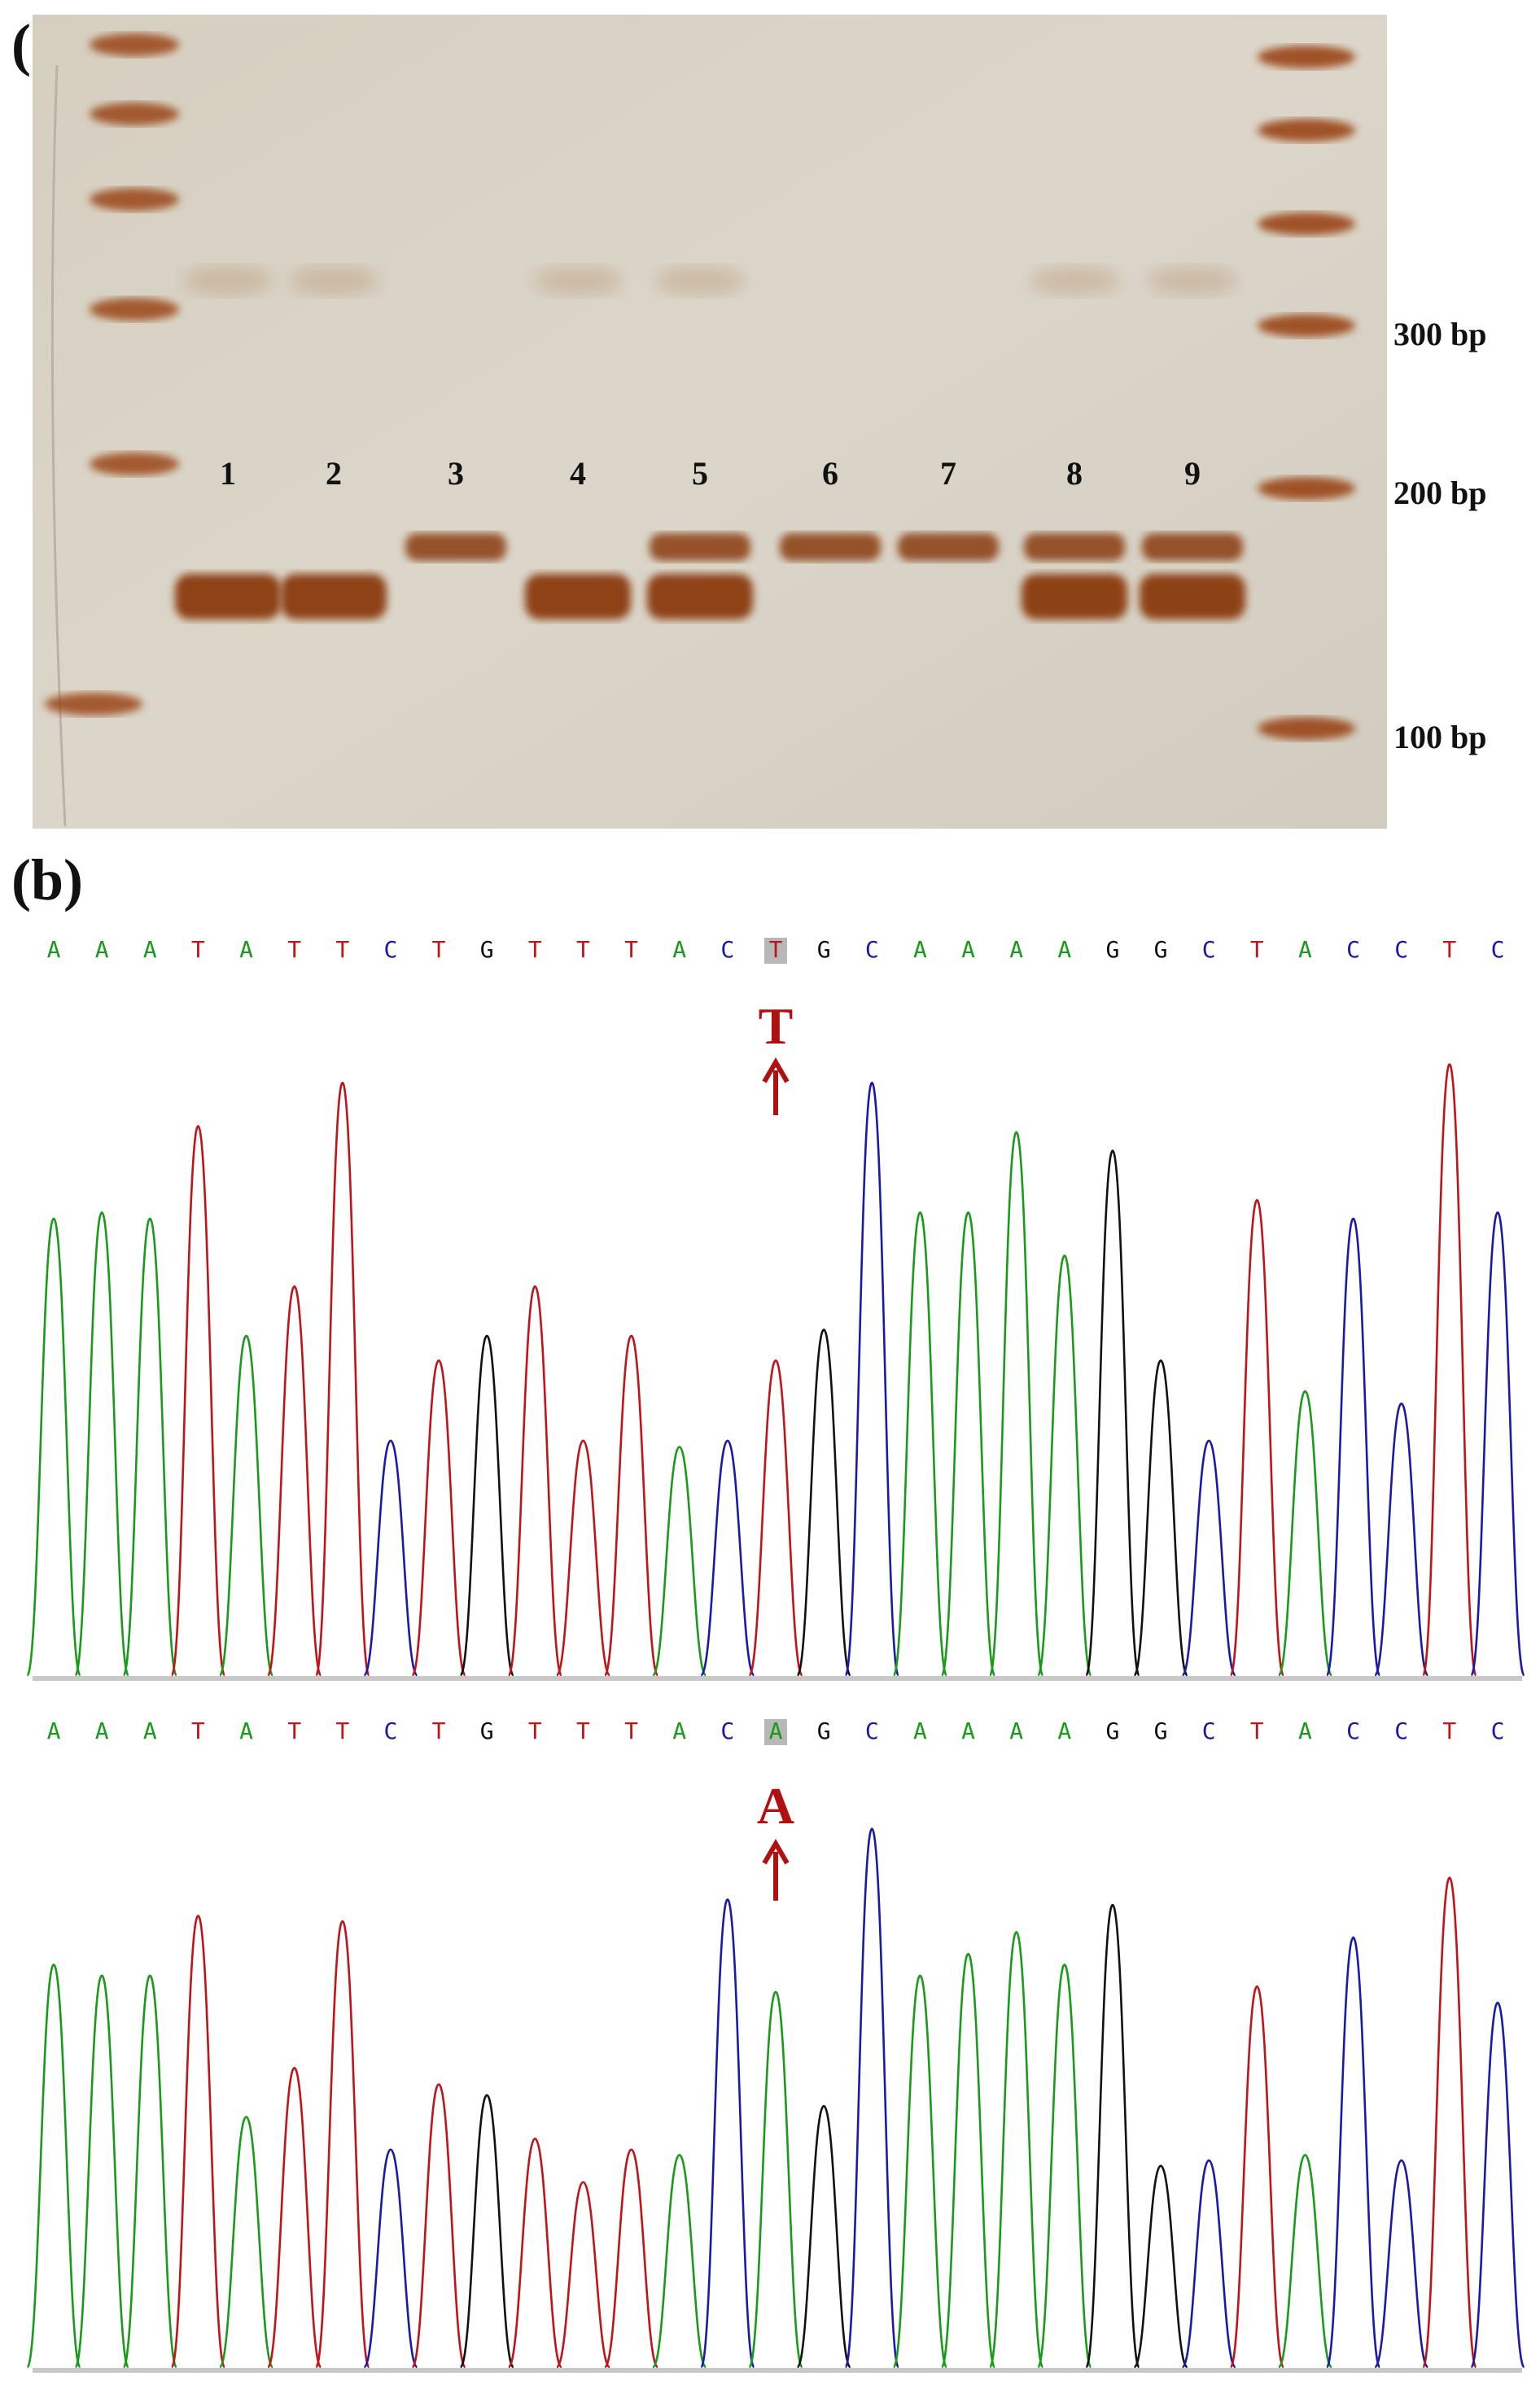  I want to click on lane-label-8: 8, so click(1075, 473).